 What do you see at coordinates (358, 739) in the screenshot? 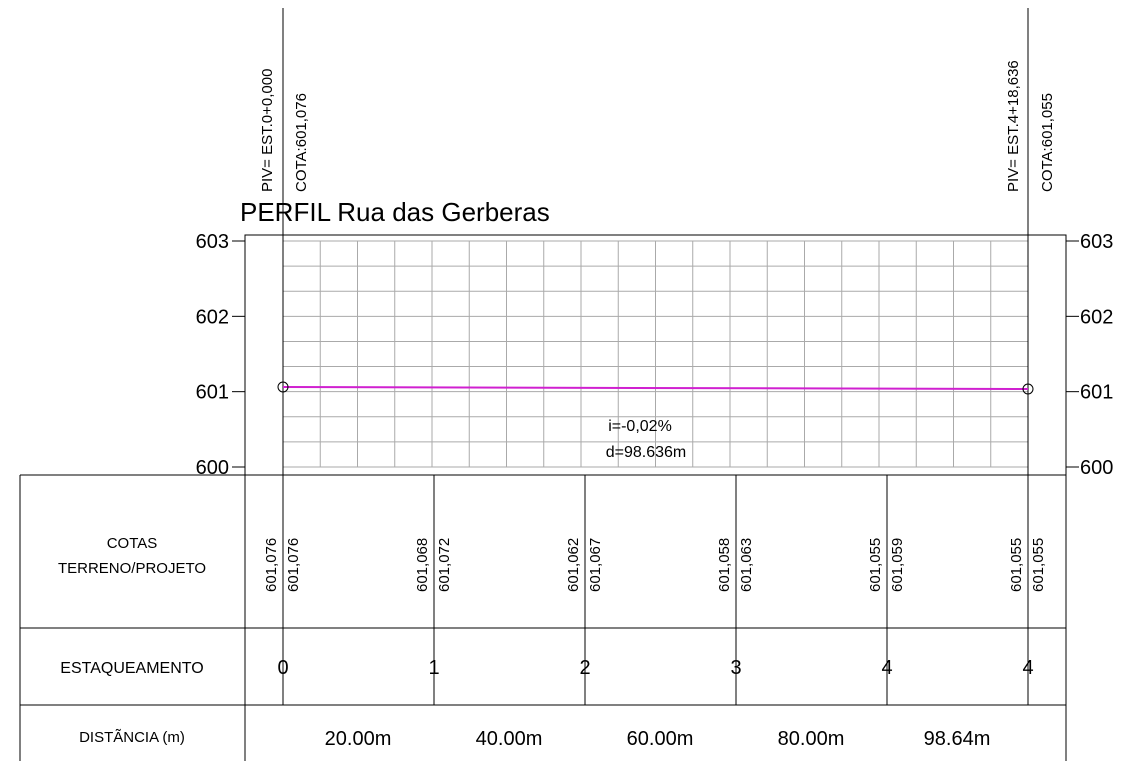
I see `distance: 20.00m` at bounding box center [358, 739].